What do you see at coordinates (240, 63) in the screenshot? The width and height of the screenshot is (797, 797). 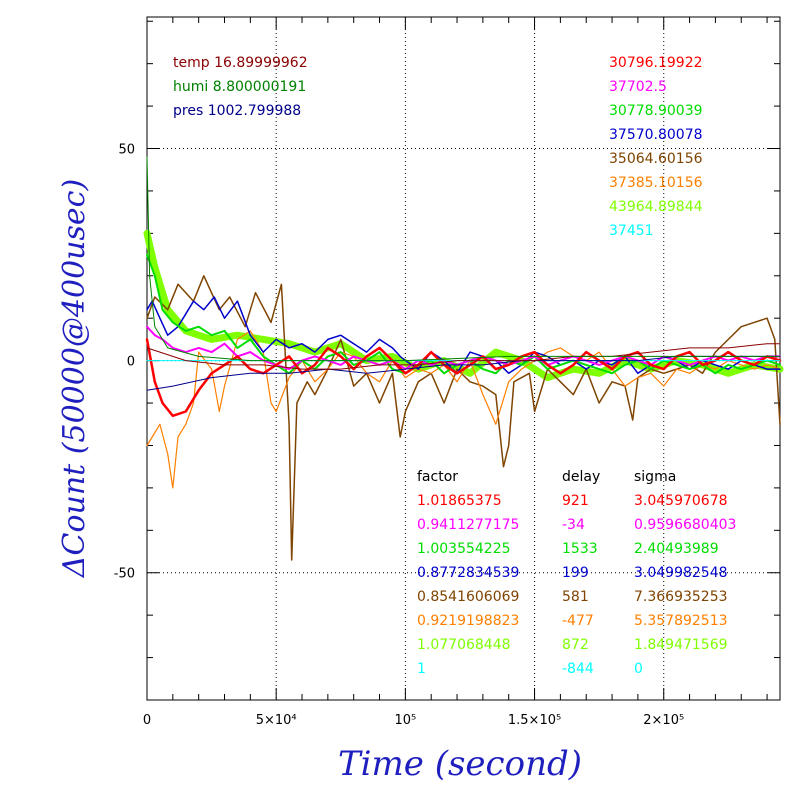 I see `env-label: temp 16.89999962` at bounding box center [240, 63].